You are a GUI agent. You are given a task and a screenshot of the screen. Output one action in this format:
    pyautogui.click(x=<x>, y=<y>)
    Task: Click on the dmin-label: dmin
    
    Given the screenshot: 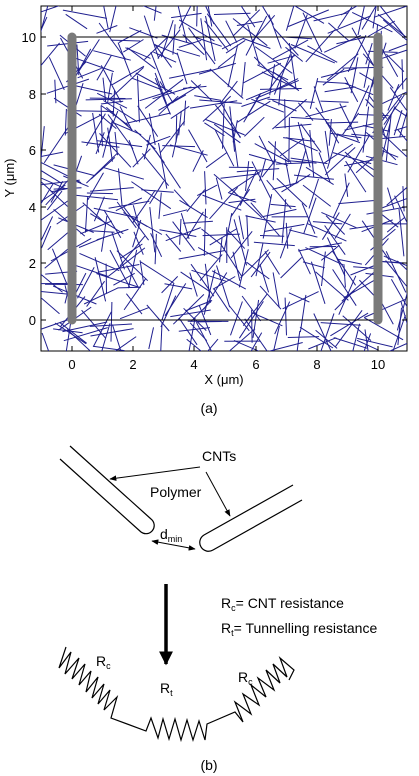 What is the action you would take?
    pyautogui.click(x=171, y=535)
    